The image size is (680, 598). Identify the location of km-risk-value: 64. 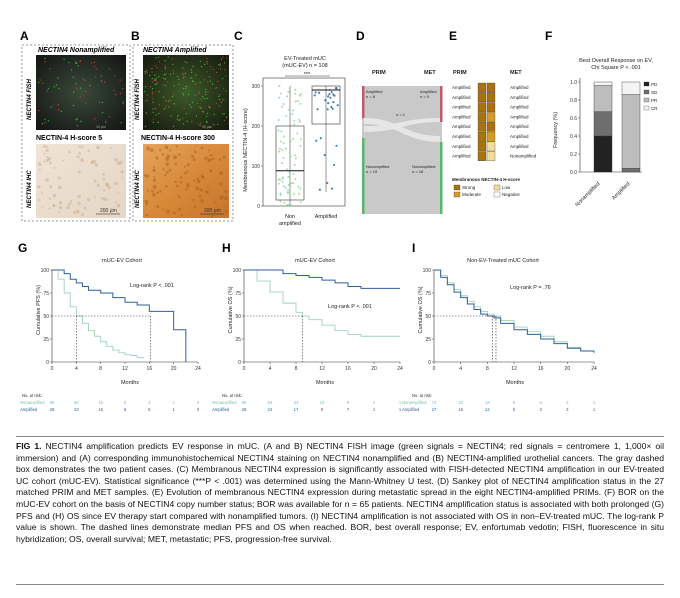
(270, 402).